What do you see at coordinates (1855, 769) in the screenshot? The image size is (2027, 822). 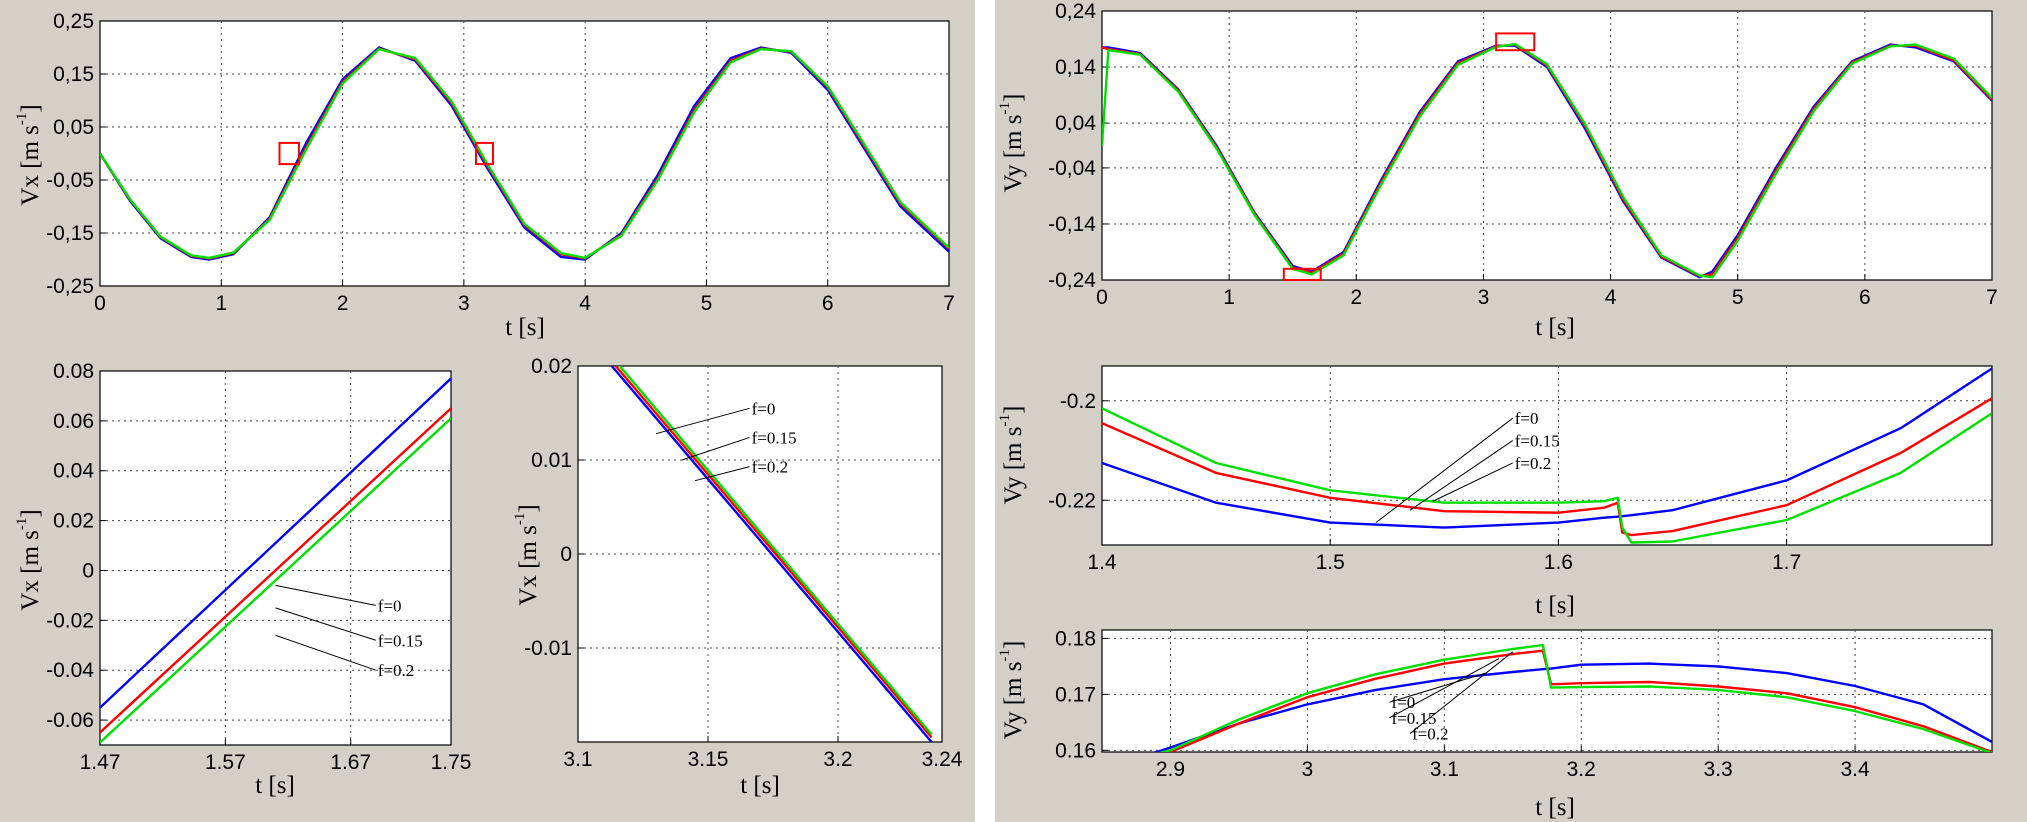 I see `x-tick-label: 3.4` at bounding box center [1855, 769].